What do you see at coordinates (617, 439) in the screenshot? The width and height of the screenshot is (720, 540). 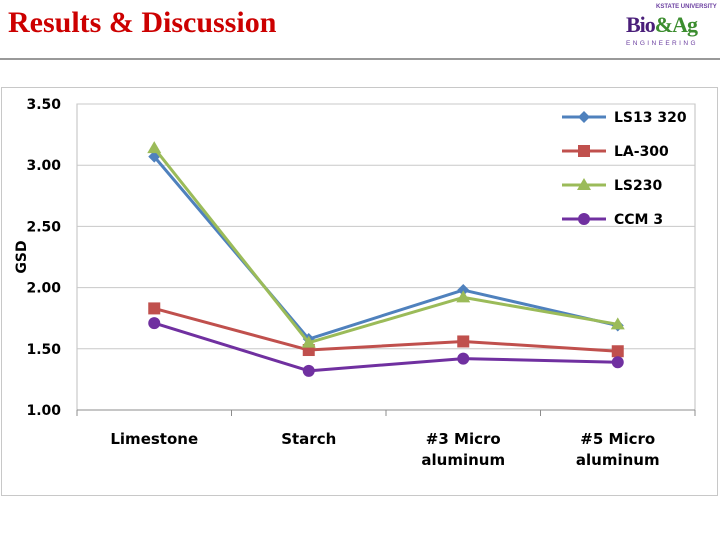 I see `x-tick-label: #5 Micro` at bounding box center [617, 439].